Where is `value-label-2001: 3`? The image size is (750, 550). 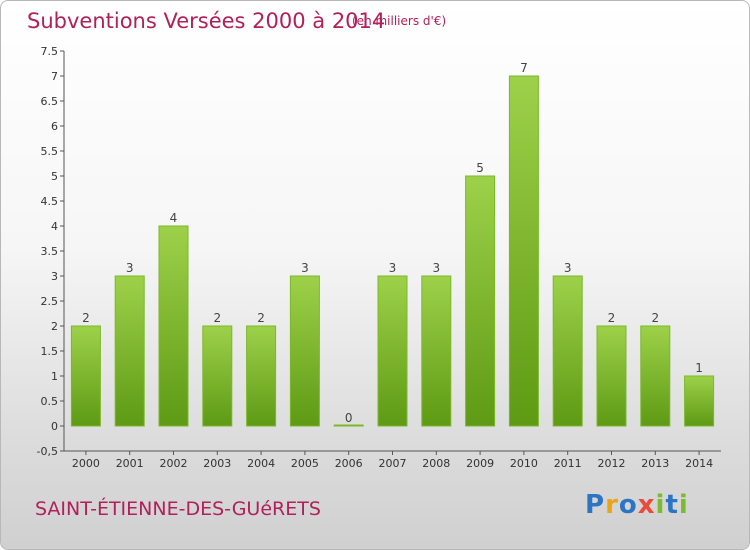 value-label-2001: 3 is located at coordinates (130, 268).